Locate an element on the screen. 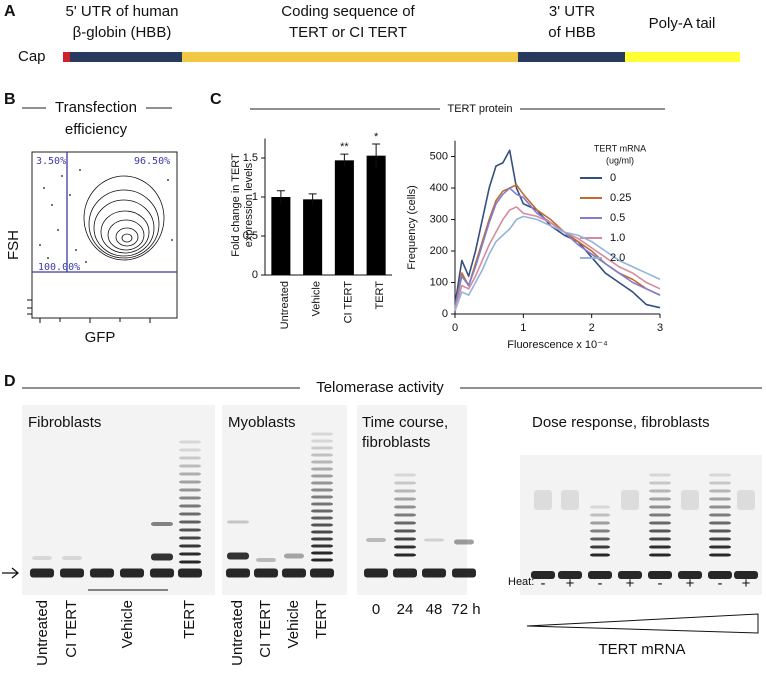 Image resolution: width=766 pixels, height=686 pixels. legend-label: 0.5 is located at coordinates (617, 218).